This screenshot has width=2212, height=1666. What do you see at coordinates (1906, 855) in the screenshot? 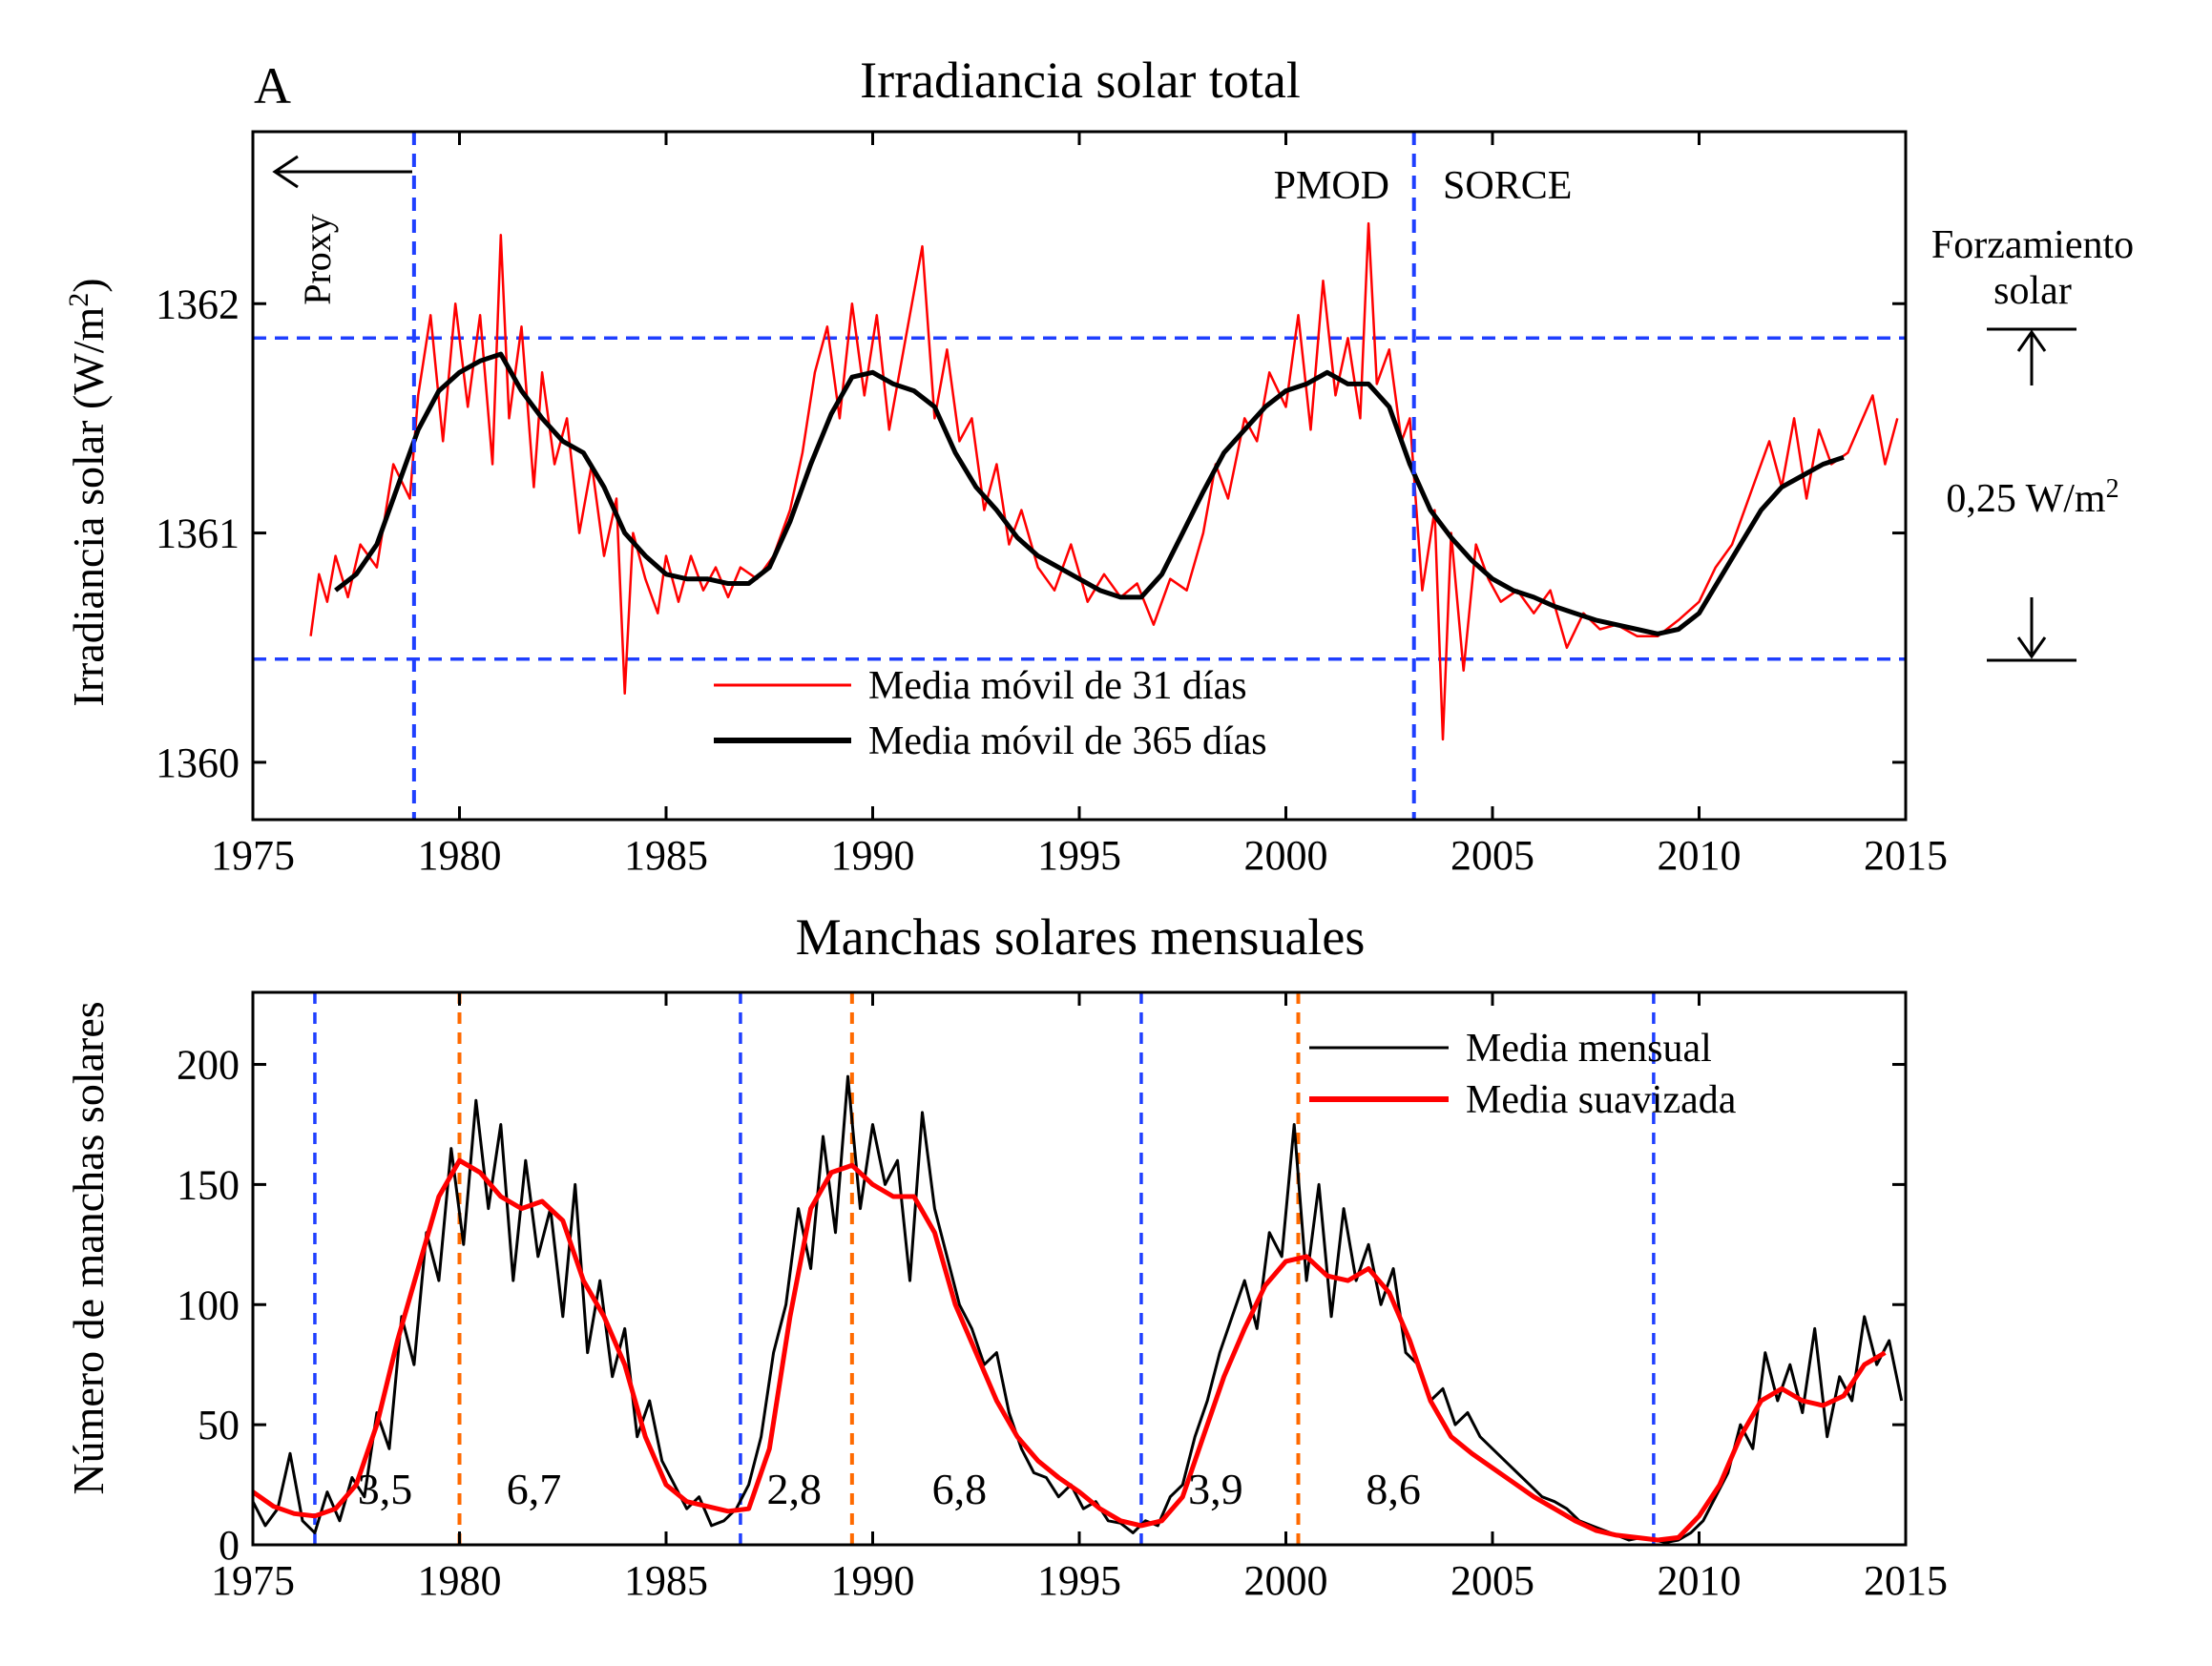
I see `tsi-xtick-label: 2015` at bounding box center [1906, 855].